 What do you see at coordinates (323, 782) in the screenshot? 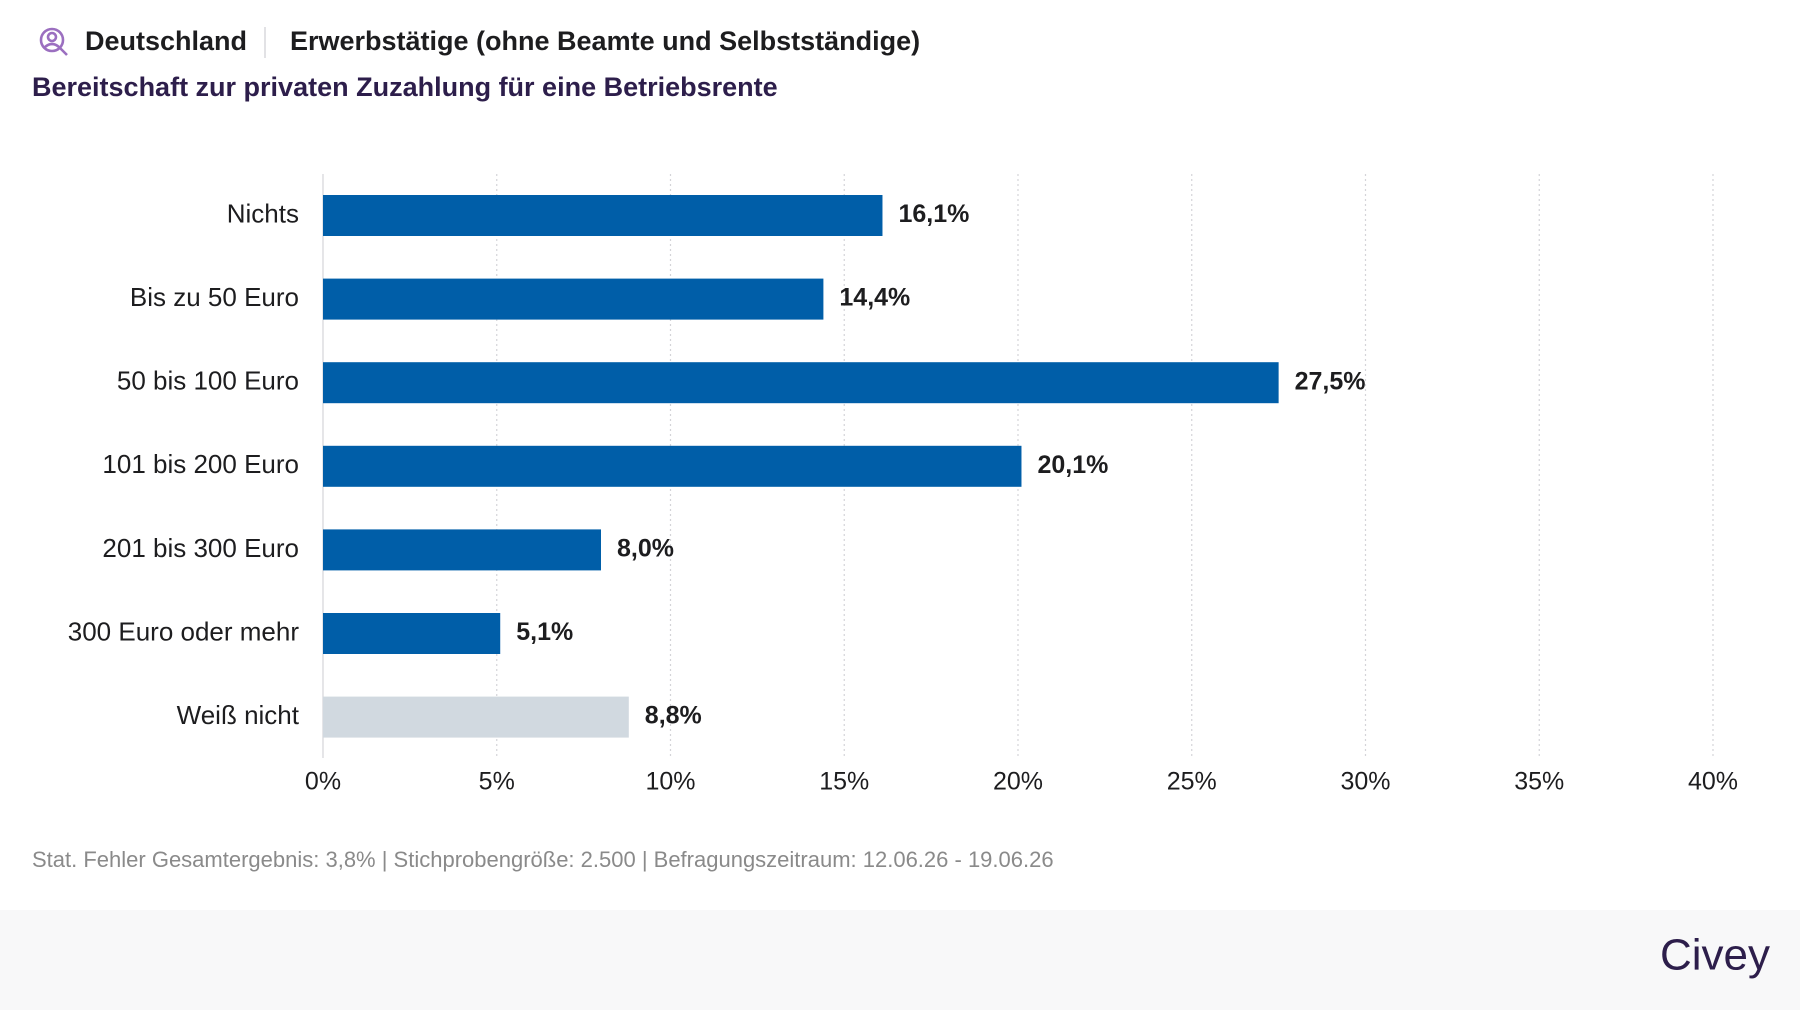
I see `x-tick-label: 0%` at bounding box center [323, 782].